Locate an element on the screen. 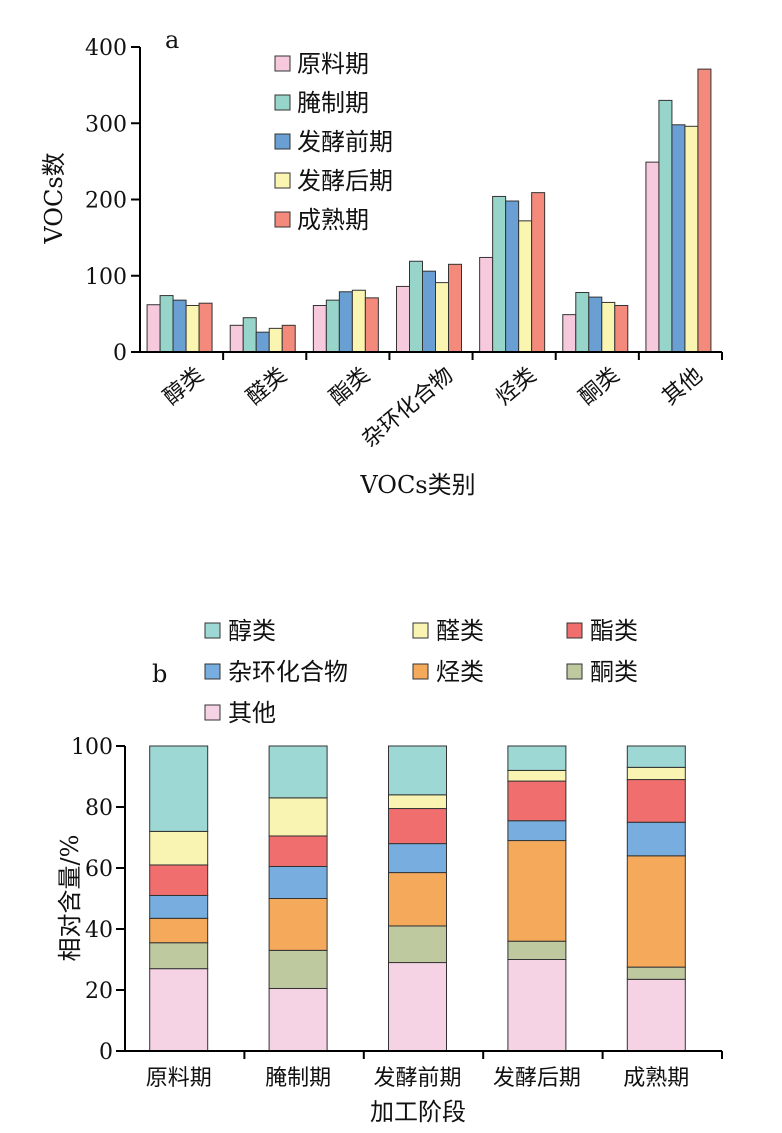  y-tick-label: 0 is located at coordinates (120, 353).